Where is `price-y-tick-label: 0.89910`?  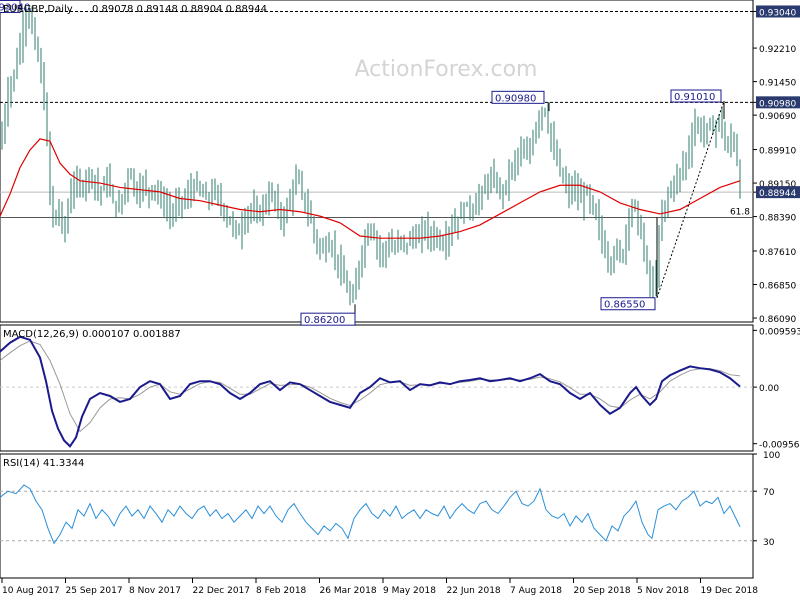 price-y-tick-label: 0.89910 is located at coordinates (777, 152).